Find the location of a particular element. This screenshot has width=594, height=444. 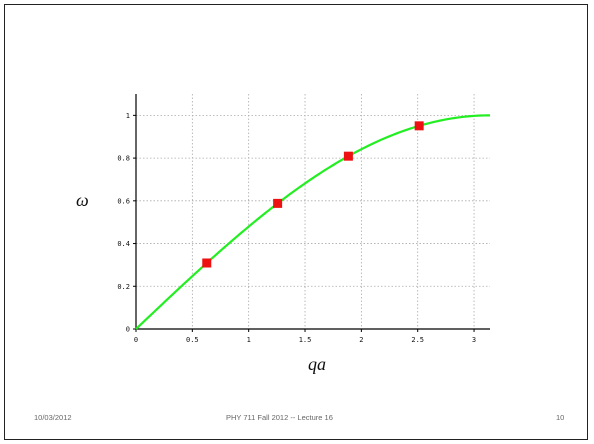

x-tick-label: 1.5 is located at coordinates (305, 340).